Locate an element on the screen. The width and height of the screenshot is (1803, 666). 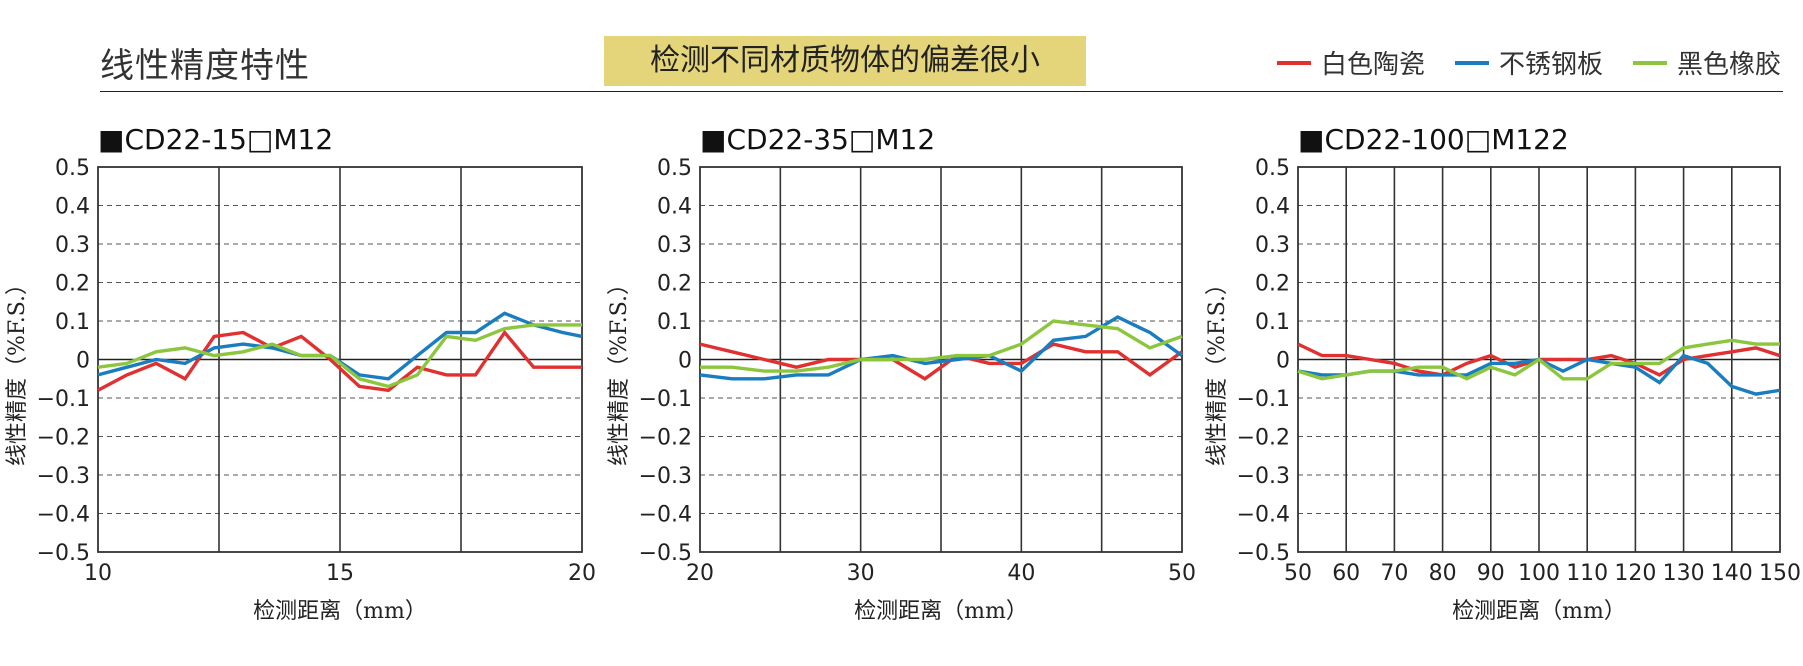
chart-title: ■CD22-15□M12 is located at coordinates (215, 139).